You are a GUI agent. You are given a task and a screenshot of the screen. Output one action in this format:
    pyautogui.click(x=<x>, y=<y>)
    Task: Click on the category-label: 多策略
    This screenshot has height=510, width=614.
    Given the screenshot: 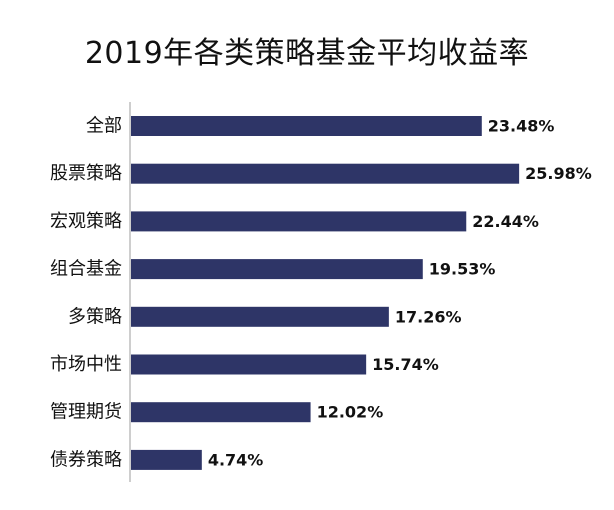 What is the action you would take?
    pyautogui.click(x=95, y=316)
    